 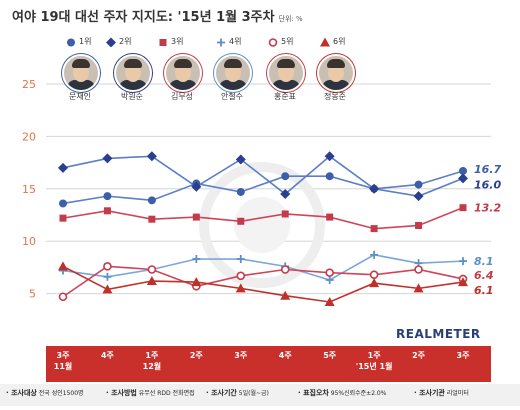 What do you see at coordinates (121, 393) in the screenshot?
I see `footer-item-label: · 조사방법` at bounding box center [121, 393].